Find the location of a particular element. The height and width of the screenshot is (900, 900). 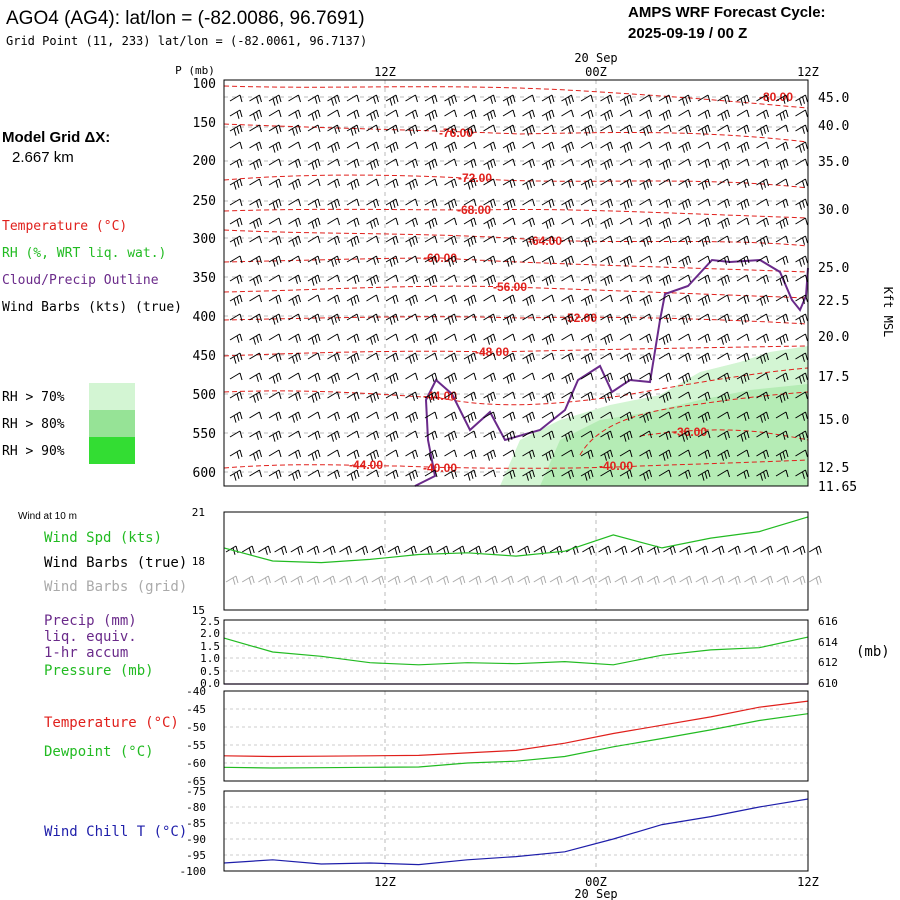

contour-label-60: -60.00 is located at coordinates (440, 258).